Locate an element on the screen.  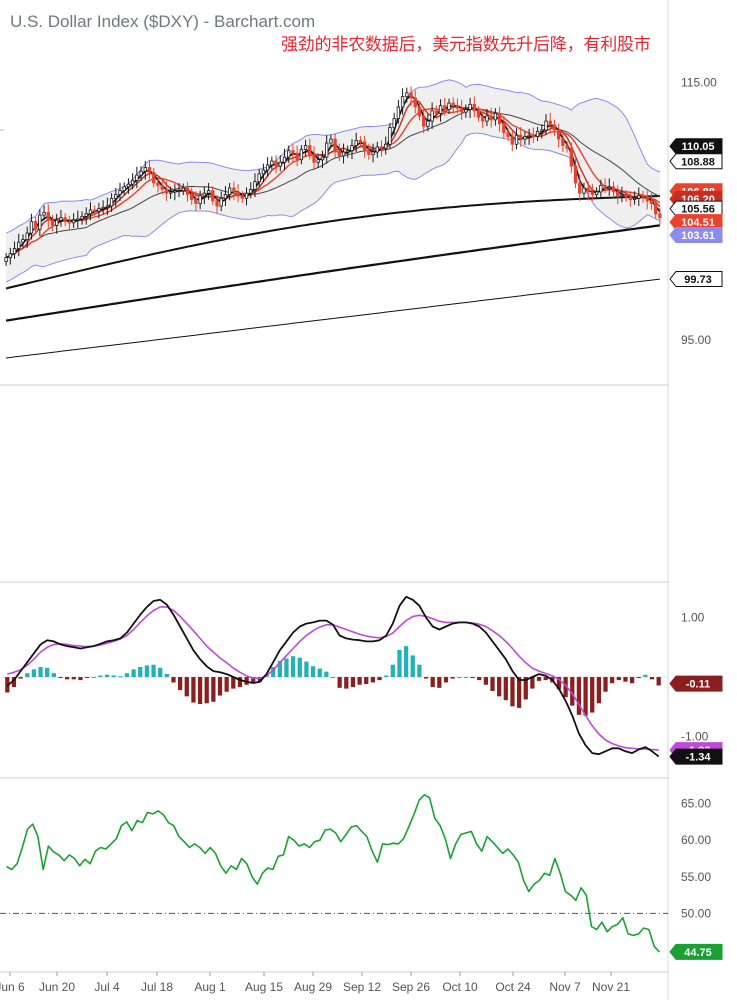
rsi-y-tick: 65.00 is located at coordinates (696, 804).